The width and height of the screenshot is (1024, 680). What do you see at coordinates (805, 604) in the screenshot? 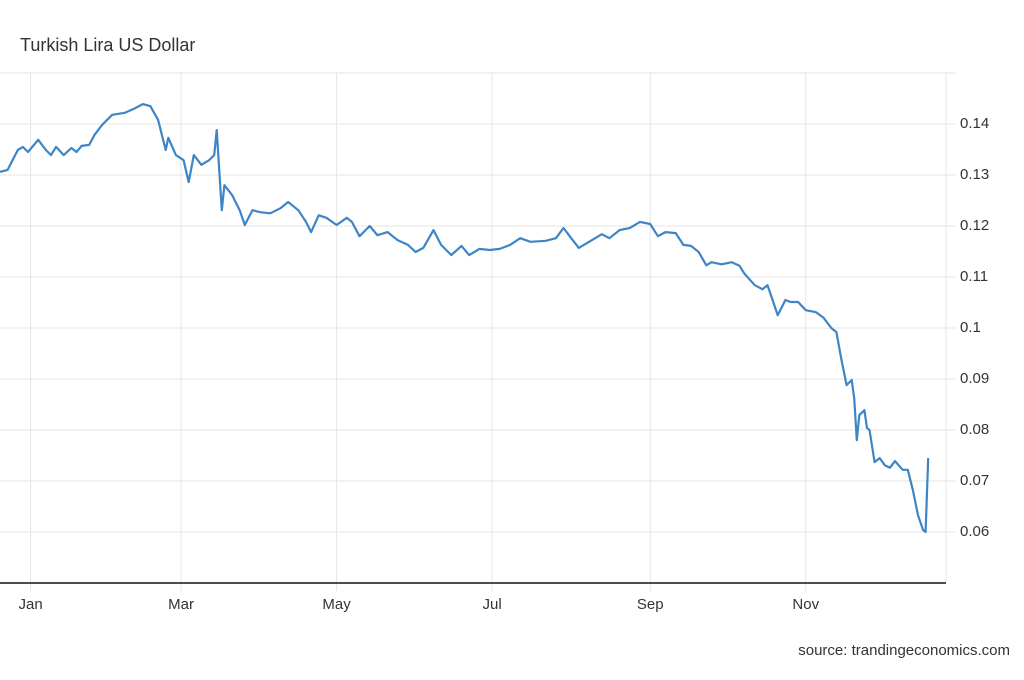
I see `x-tick-label: Nov` at bounding box center [805, 604].